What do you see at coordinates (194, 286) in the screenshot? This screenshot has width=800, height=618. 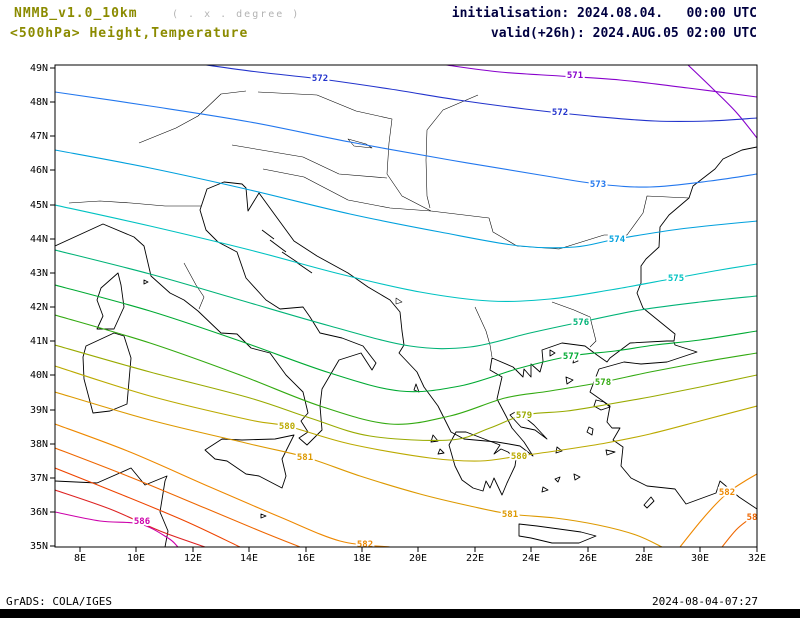 I see `river-tiber` at bounding box center [194, 286].